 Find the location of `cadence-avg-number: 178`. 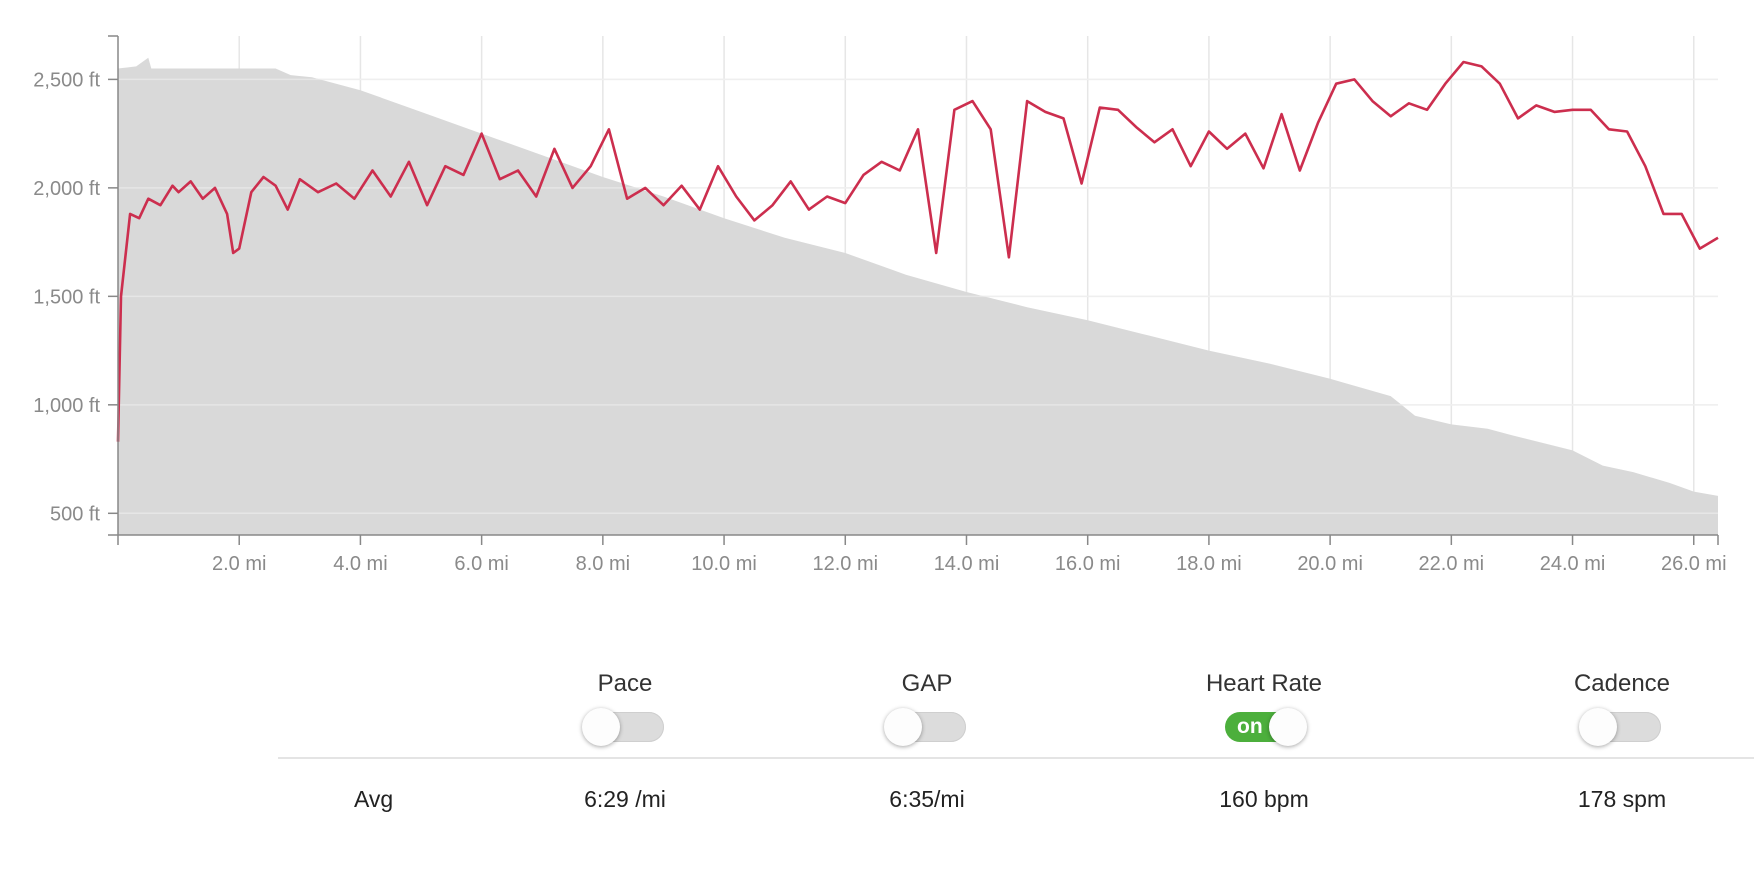

cadence-avg-number: 178 is located at coordinates (1597, 799).